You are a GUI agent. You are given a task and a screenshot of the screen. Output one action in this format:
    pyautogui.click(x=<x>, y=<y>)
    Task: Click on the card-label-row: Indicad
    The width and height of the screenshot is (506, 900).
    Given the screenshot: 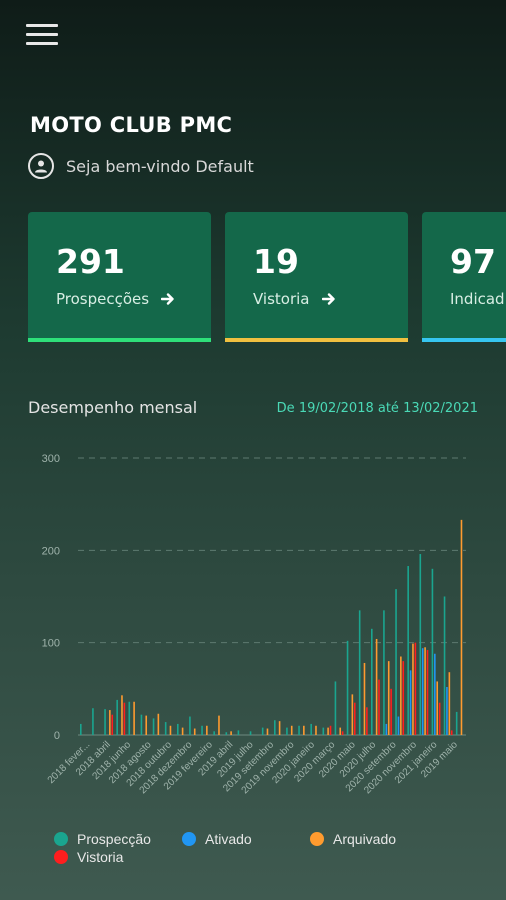 What is the action you would take?
    pyautogui.click(x=478, y=299)
    